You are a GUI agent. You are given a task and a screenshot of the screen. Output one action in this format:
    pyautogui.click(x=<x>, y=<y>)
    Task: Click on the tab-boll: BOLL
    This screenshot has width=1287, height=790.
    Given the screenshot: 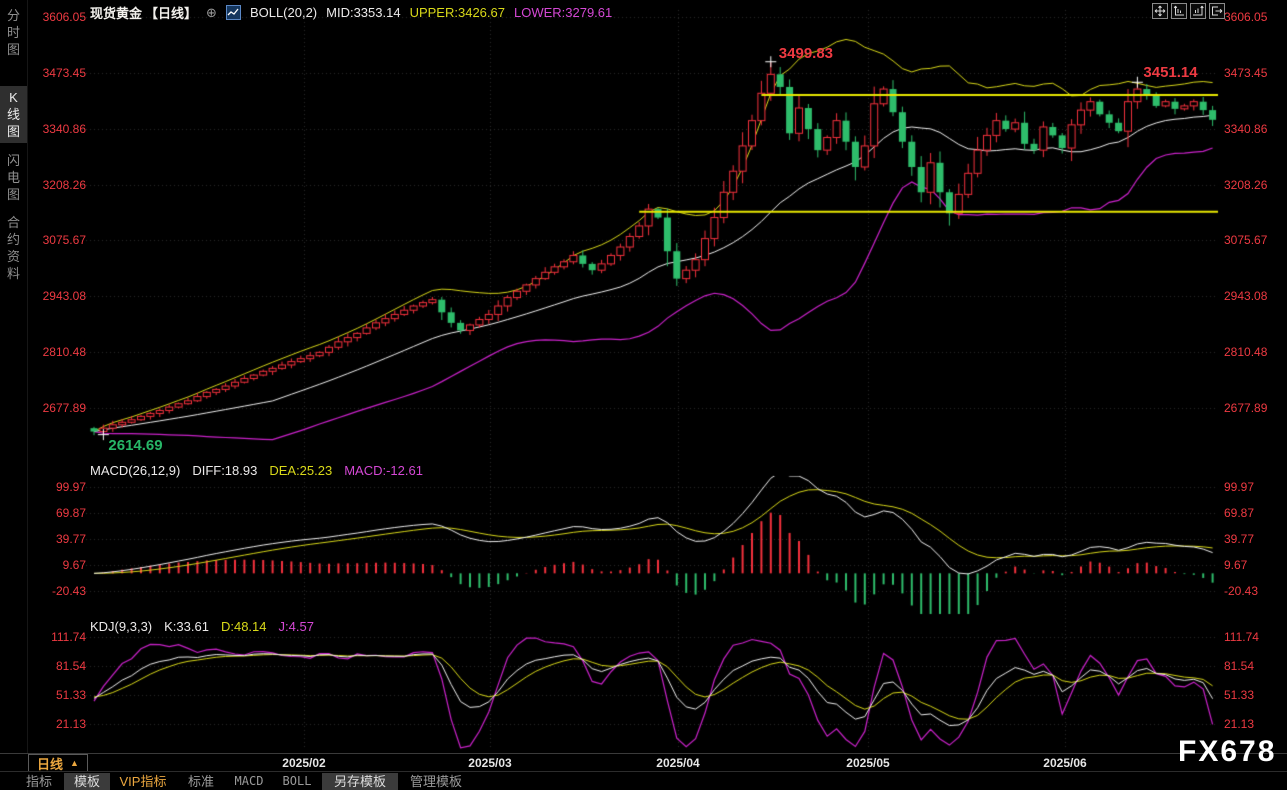 What is the action you would take?
    pyautogui.click(x=297, y=781)
    